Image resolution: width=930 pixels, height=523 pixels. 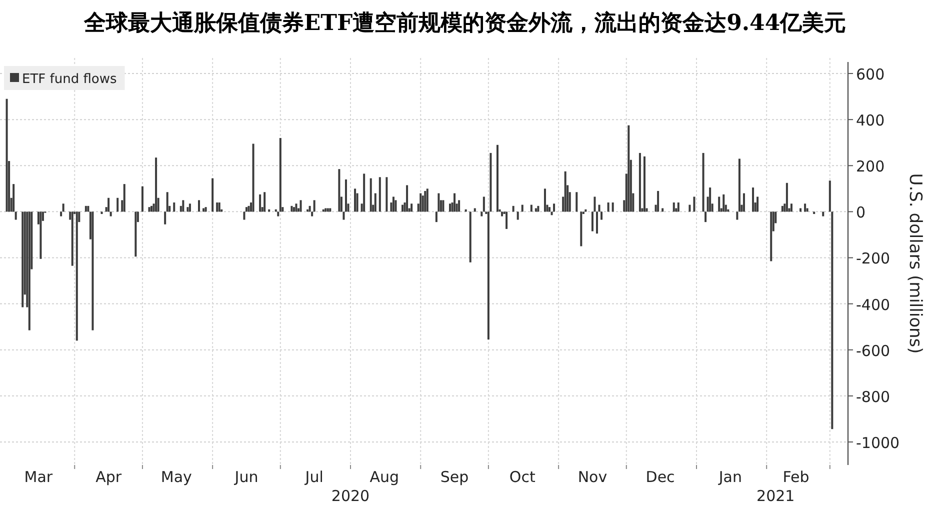 I want to click on x-tick-label: Feb, so click(x=796, y=477).